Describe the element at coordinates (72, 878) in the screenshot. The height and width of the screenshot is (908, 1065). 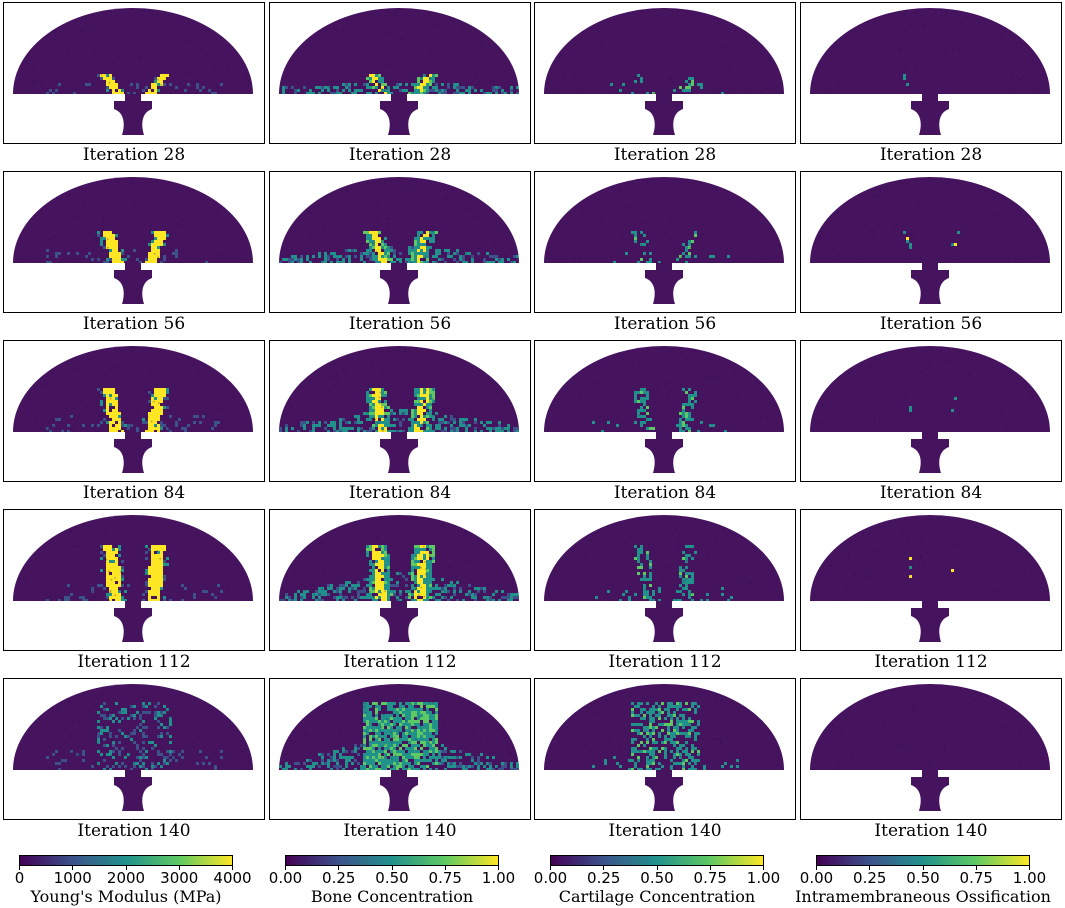
I see `colorbar-tick-label: 1000` at that location.